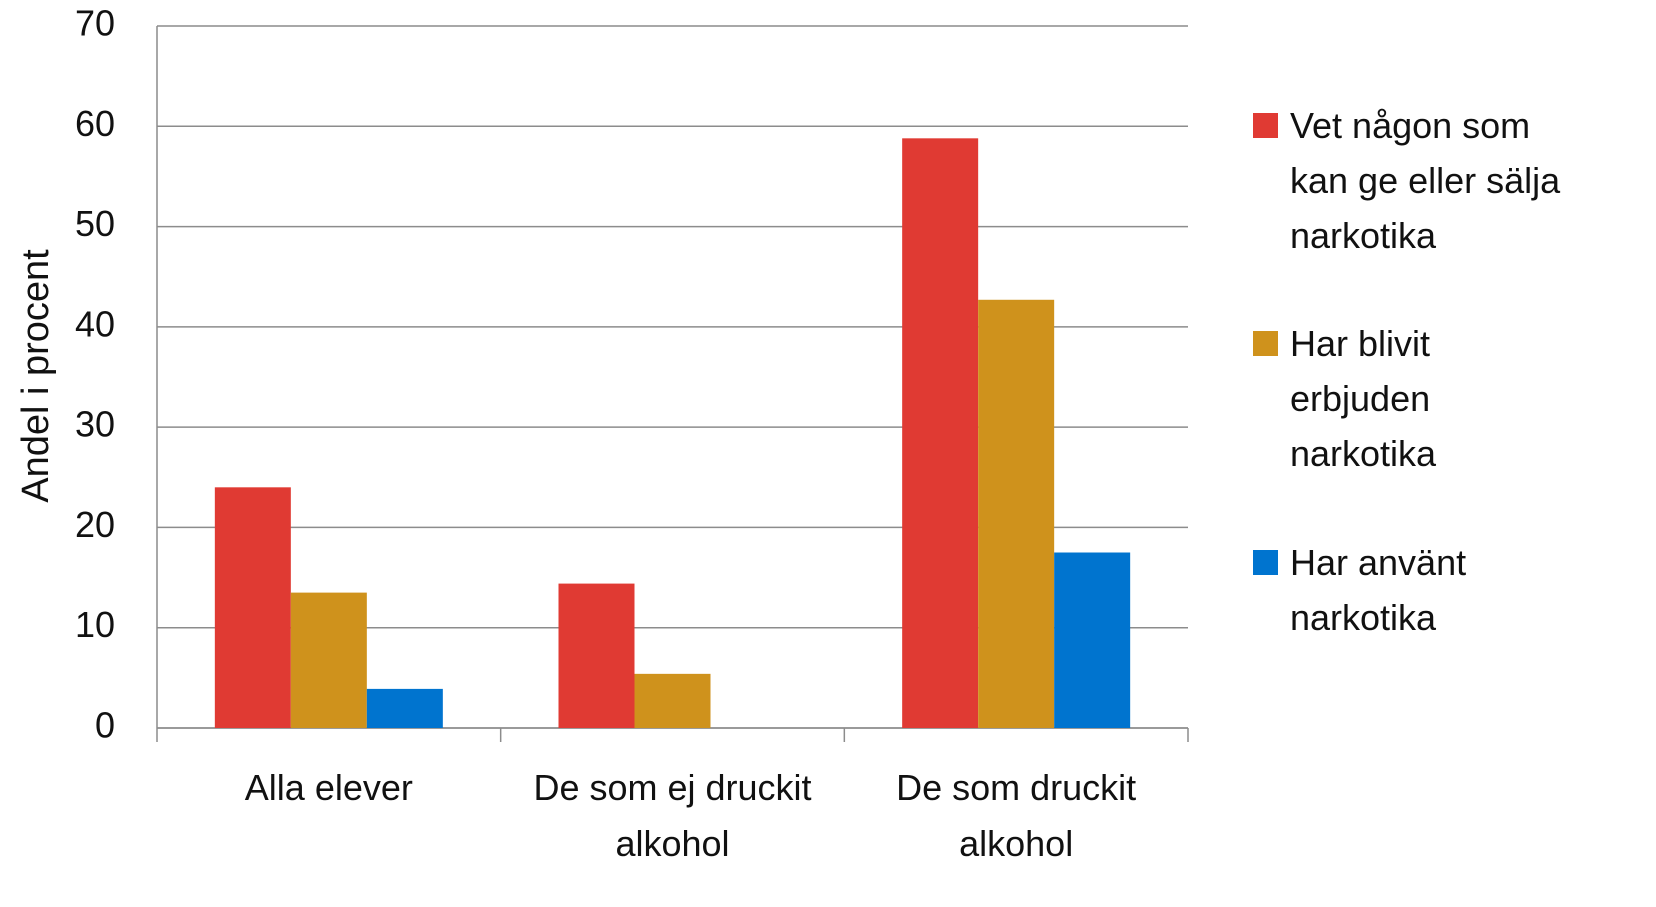  I want to click on x-tick-label: De som druckit alkohol, so click(1016, 815).